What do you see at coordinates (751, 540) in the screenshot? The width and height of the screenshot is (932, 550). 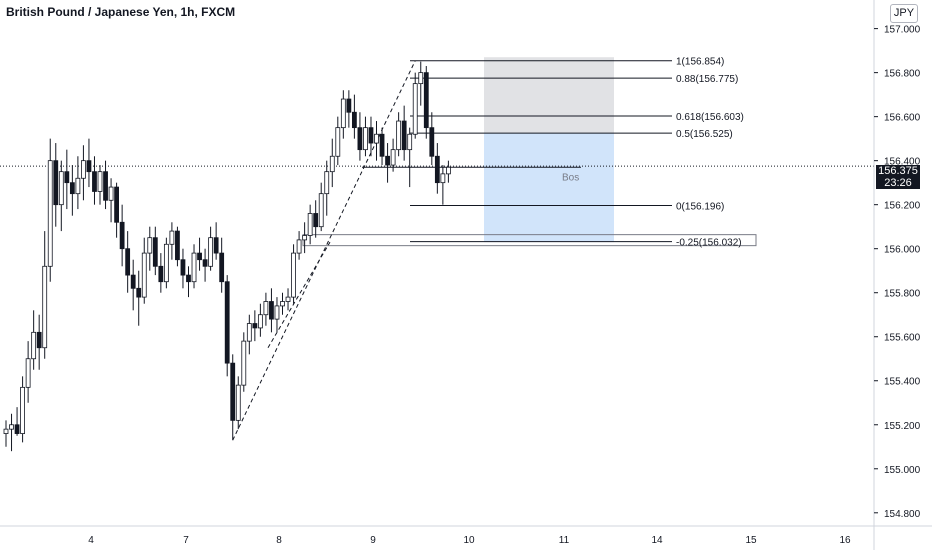 I see `time-axis-tick-label: 15` at bounding box center [751, 540].